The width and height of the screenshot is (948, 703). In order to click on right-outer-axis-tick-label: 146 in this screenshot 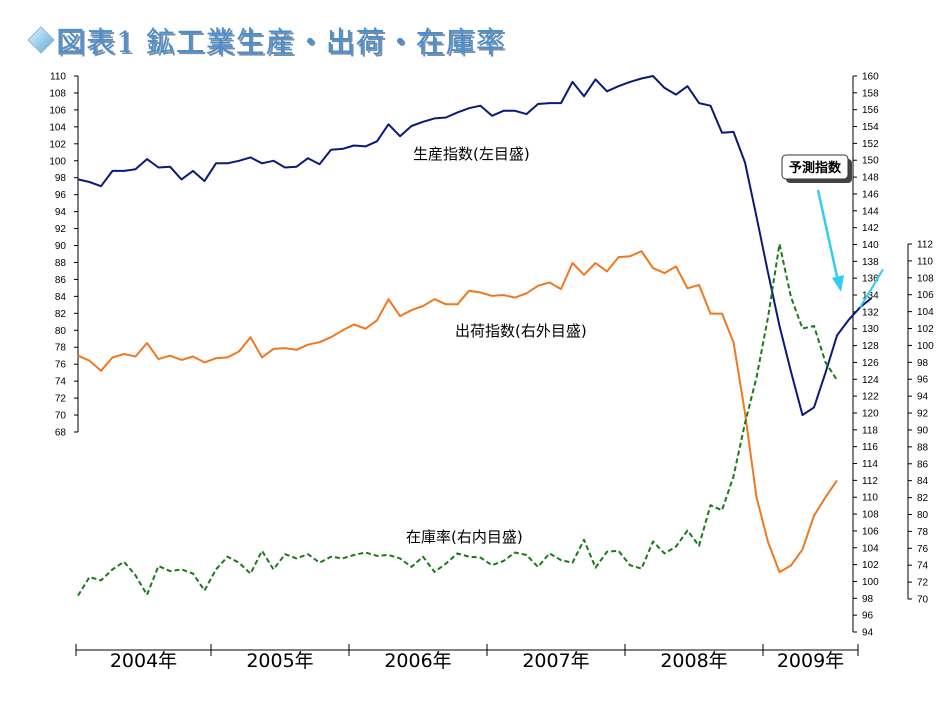, I will do `click(870, 194)`.